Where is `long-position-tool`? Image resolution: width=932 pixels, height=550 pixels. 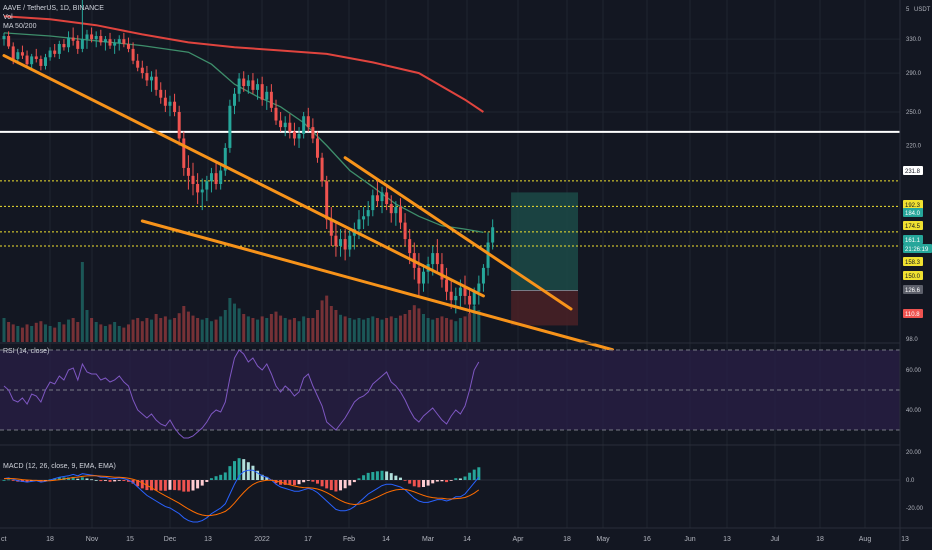
long-position-tool is located at coordinates (544, 259).